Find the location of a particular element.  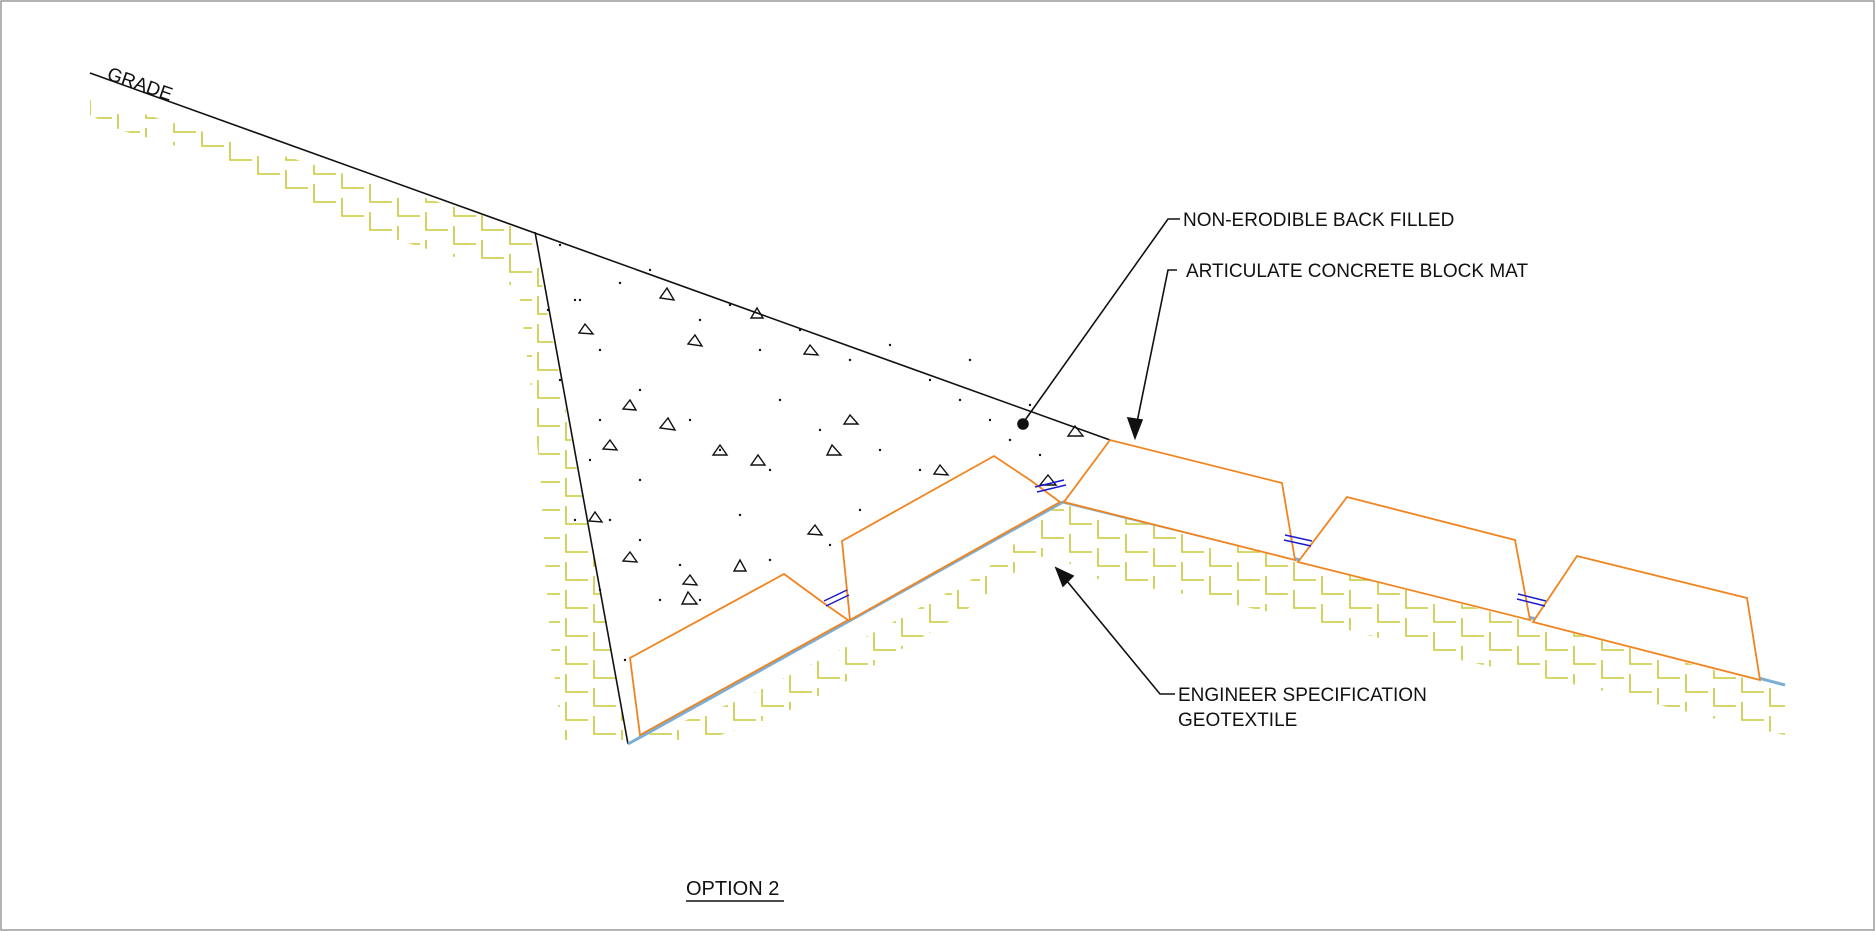

grade-label: GRADE is located at coordinates (139, 85).